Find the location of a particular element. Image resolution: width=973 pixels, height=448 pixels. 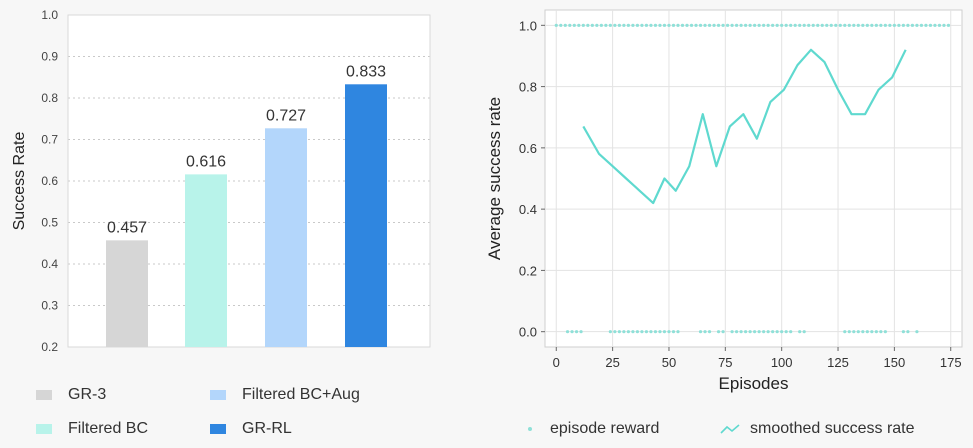

x-tick-label: 125 is located at coordinates (838, 362).